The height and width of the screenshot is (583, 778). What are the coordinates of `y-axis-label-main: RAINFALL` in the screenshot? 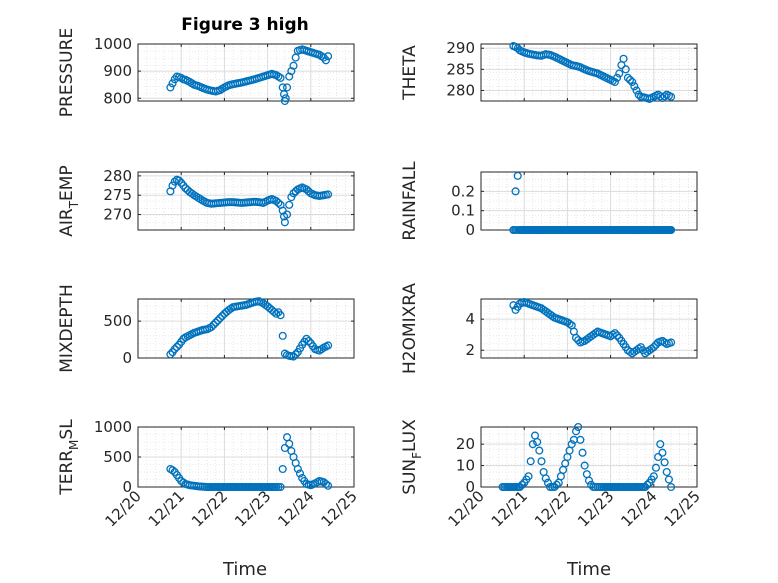 It's located at (410, 201).